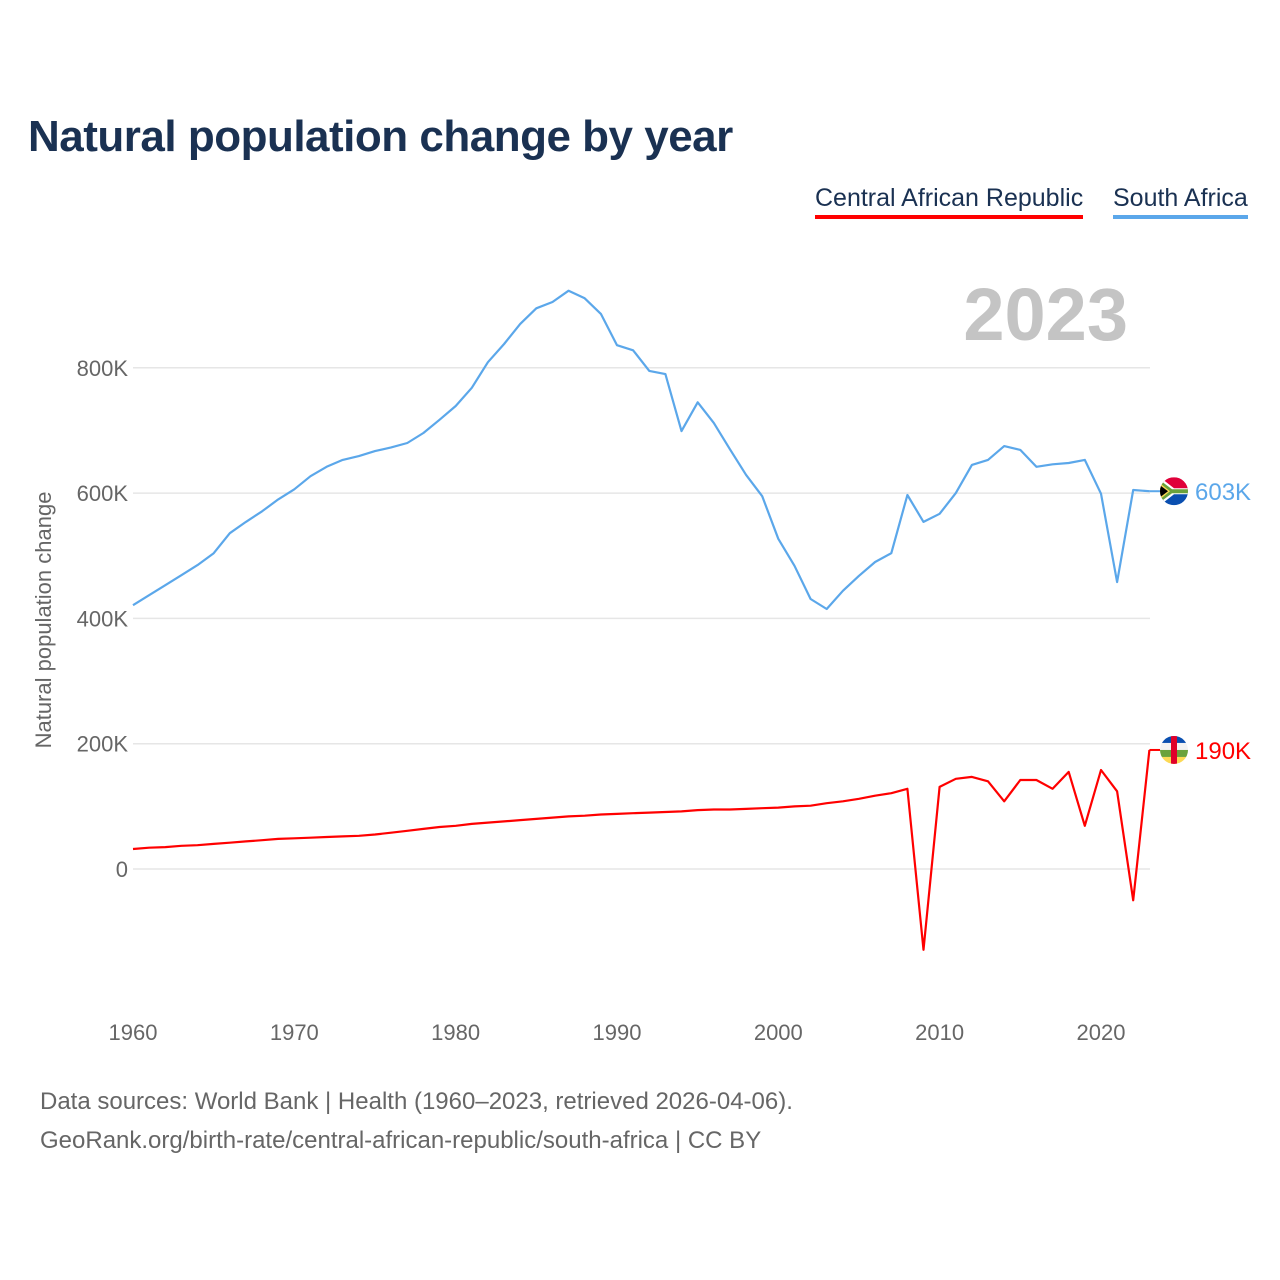  I want to click on central-african-republic-flag-icon, so click(1174, 749).